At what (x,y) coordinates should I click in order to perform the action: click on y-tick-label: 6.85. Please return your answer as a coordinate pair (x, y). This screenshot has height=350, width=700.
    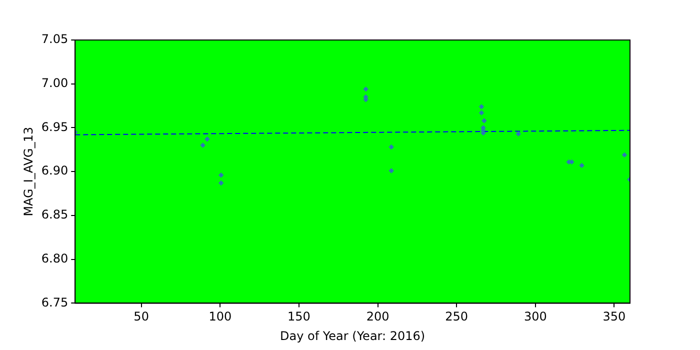
    Looking at the image, I should click on (54, 215).